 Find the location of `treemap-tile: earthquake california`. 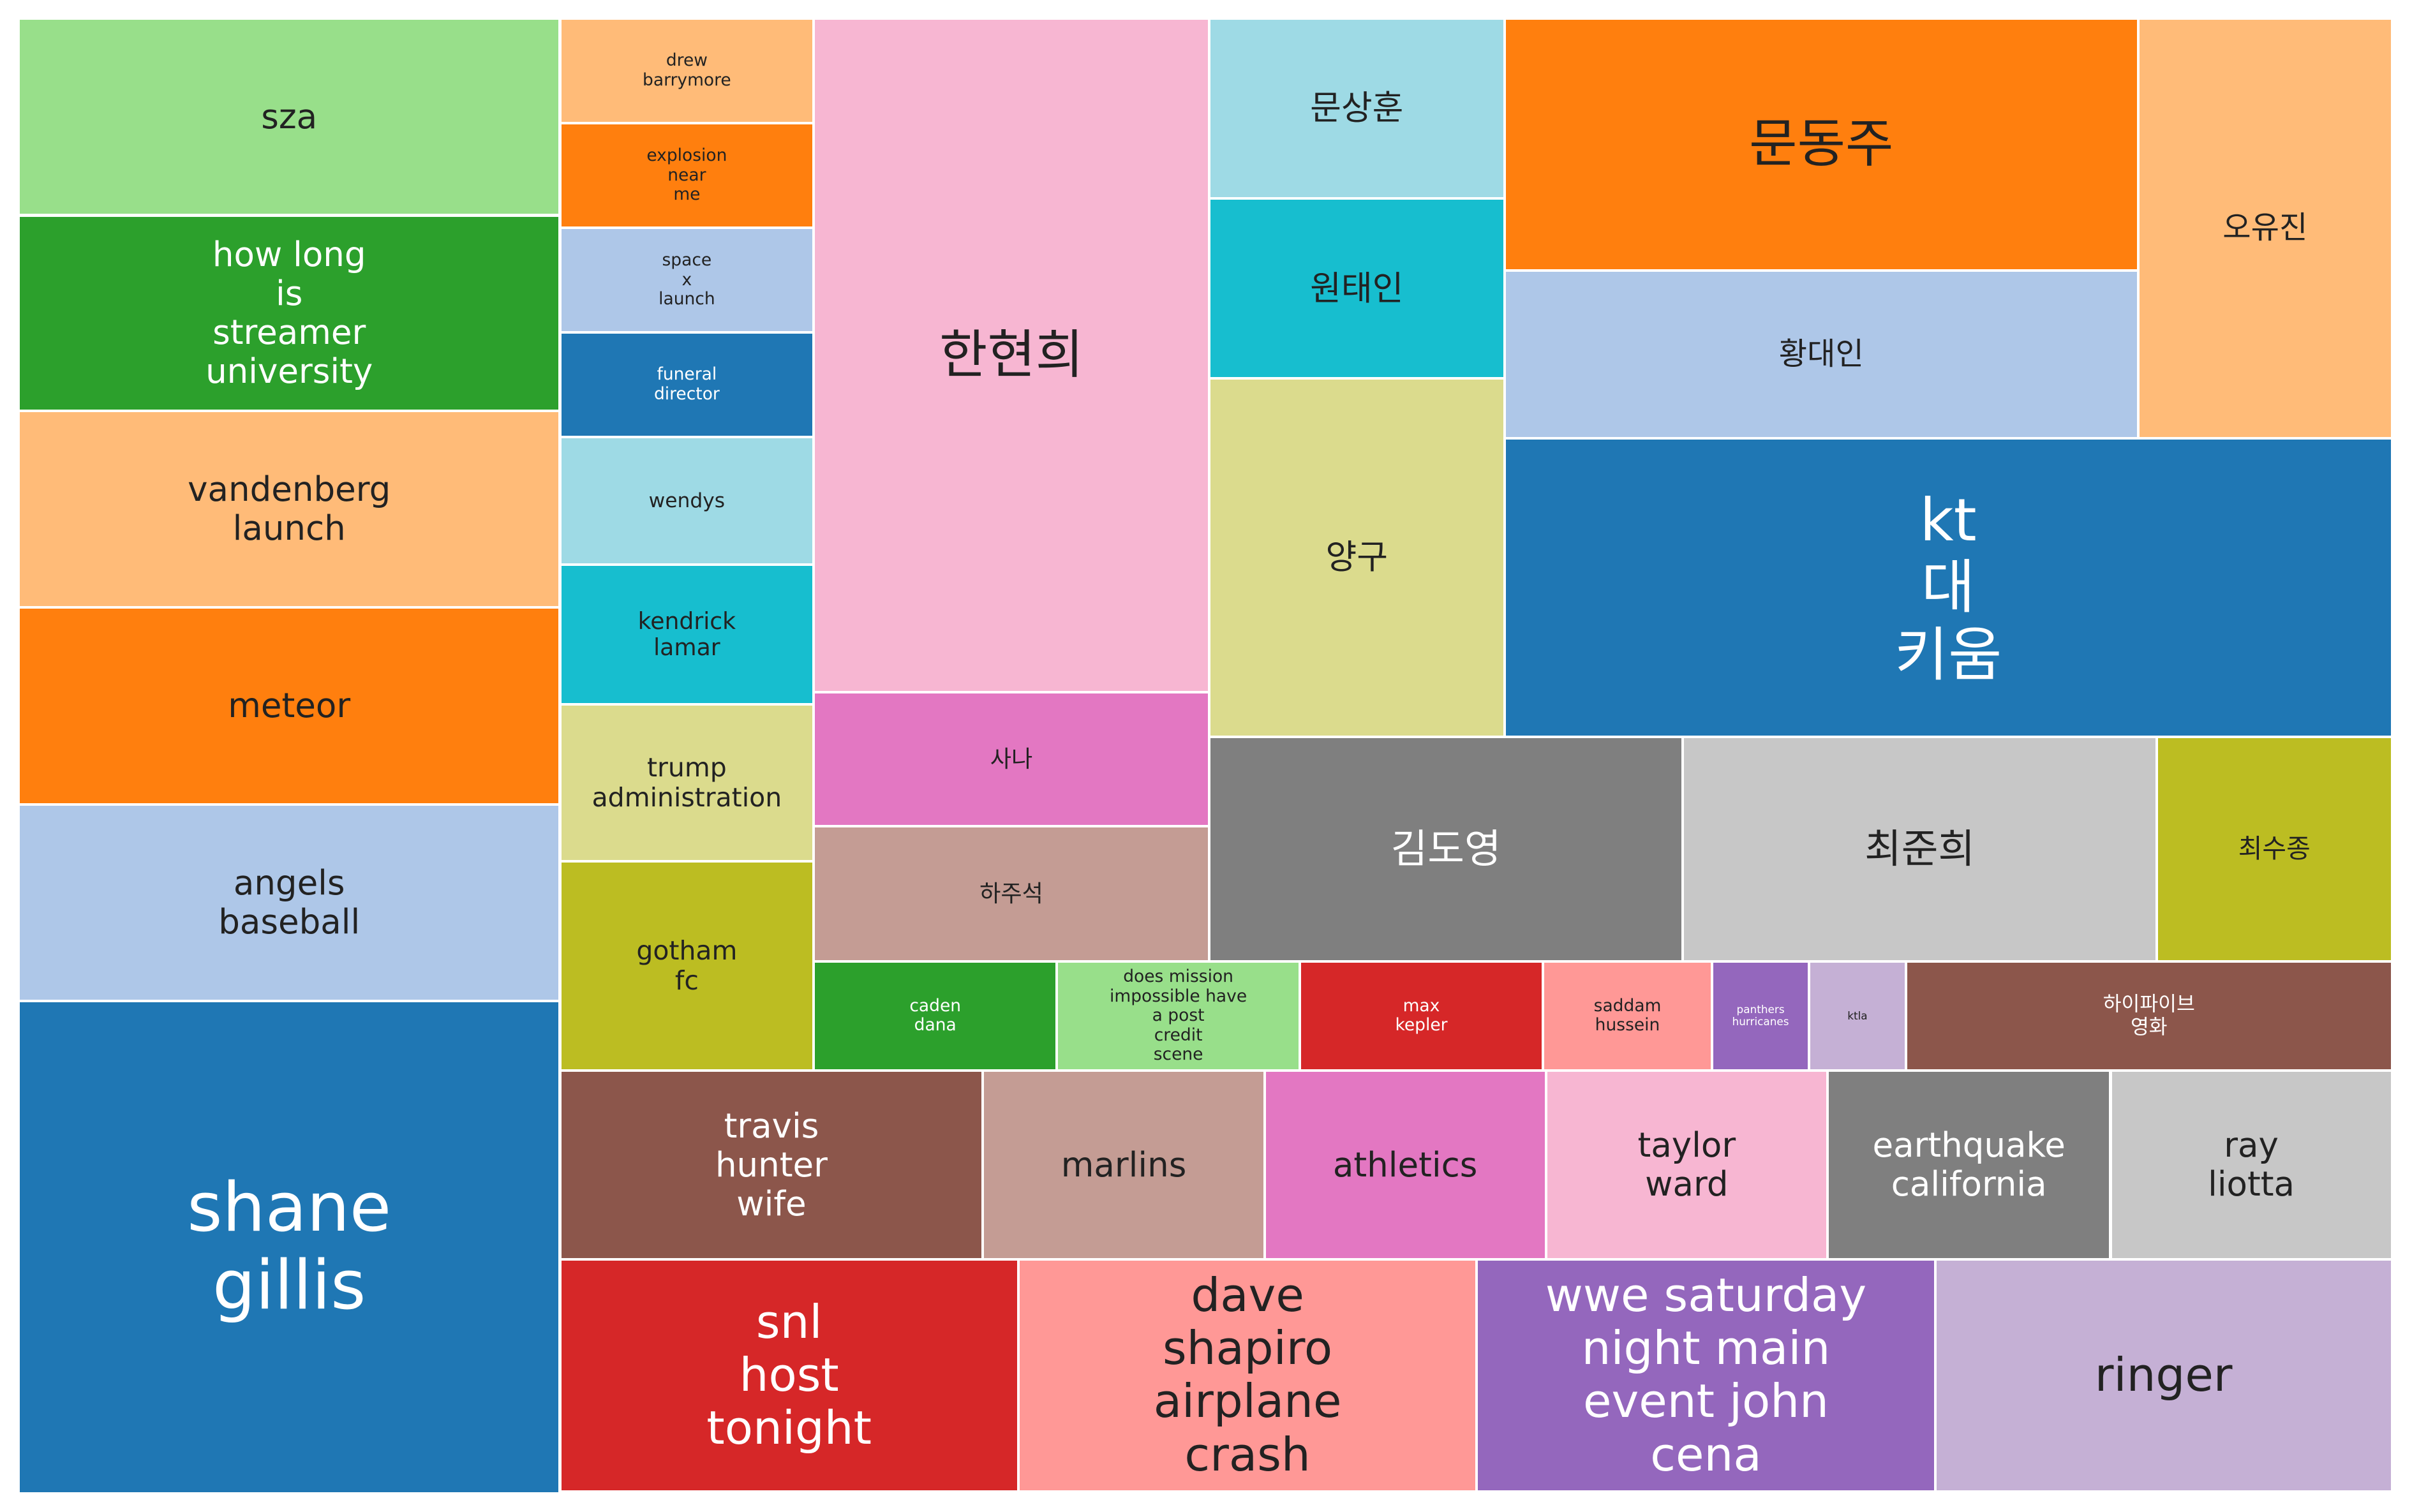

treemap-tile: earthquake california is located at coordinates (1969, 1165).